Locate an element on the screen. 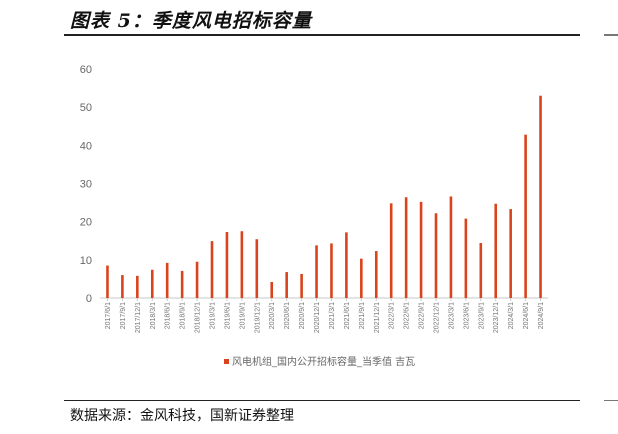 Image resolution: width=618 pixels, height=434 pixels. y-tick-label: 50 is located at coordinates (86, 108).